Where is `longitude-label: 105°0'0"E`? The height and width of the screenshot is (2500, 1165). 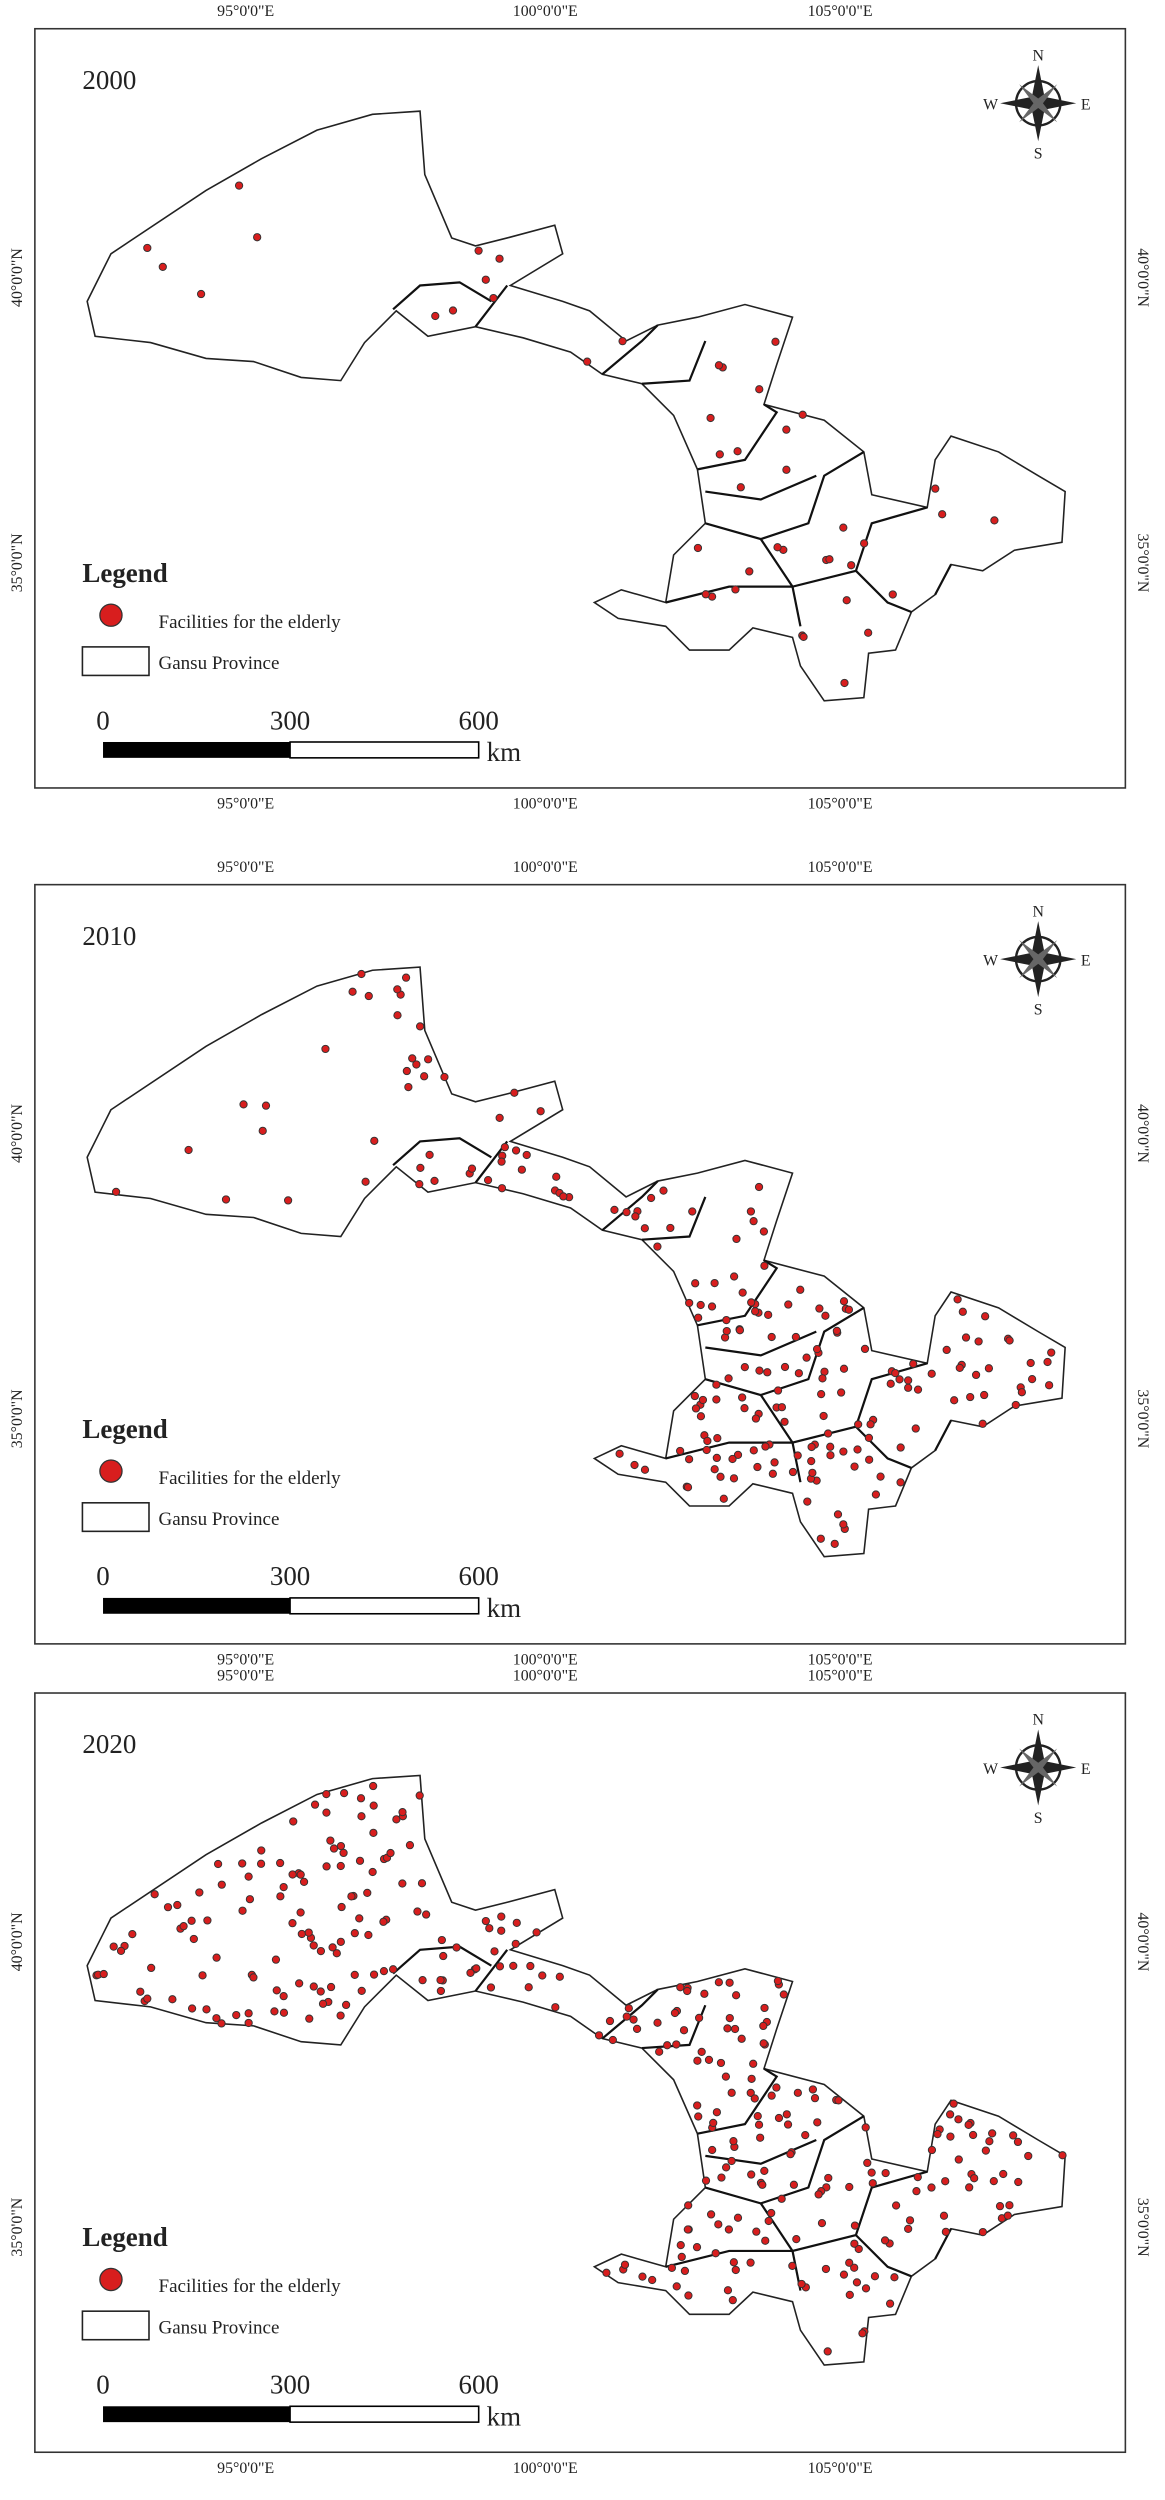 longitude-label: 105°0'0"E is located at coordinates (840, 804).